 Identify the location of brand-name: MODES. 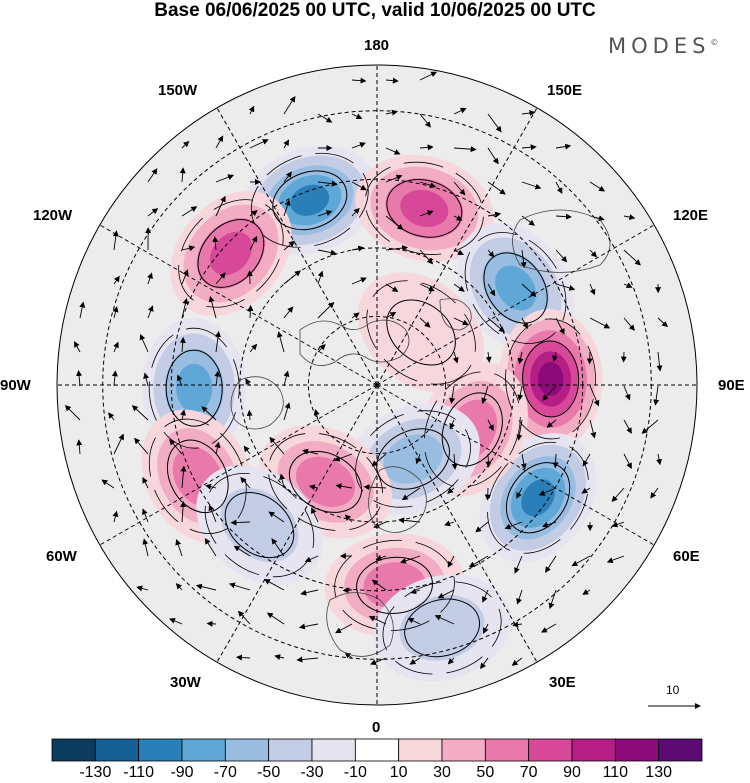
(659, 46).